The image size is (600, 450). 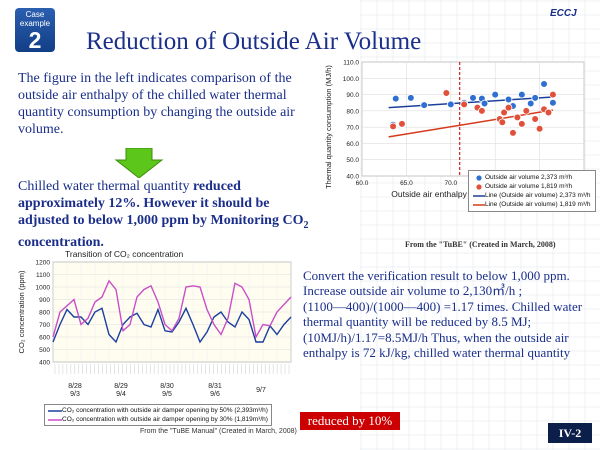 I want to click on y-tick-label: 800, so click(x=44, y=313).